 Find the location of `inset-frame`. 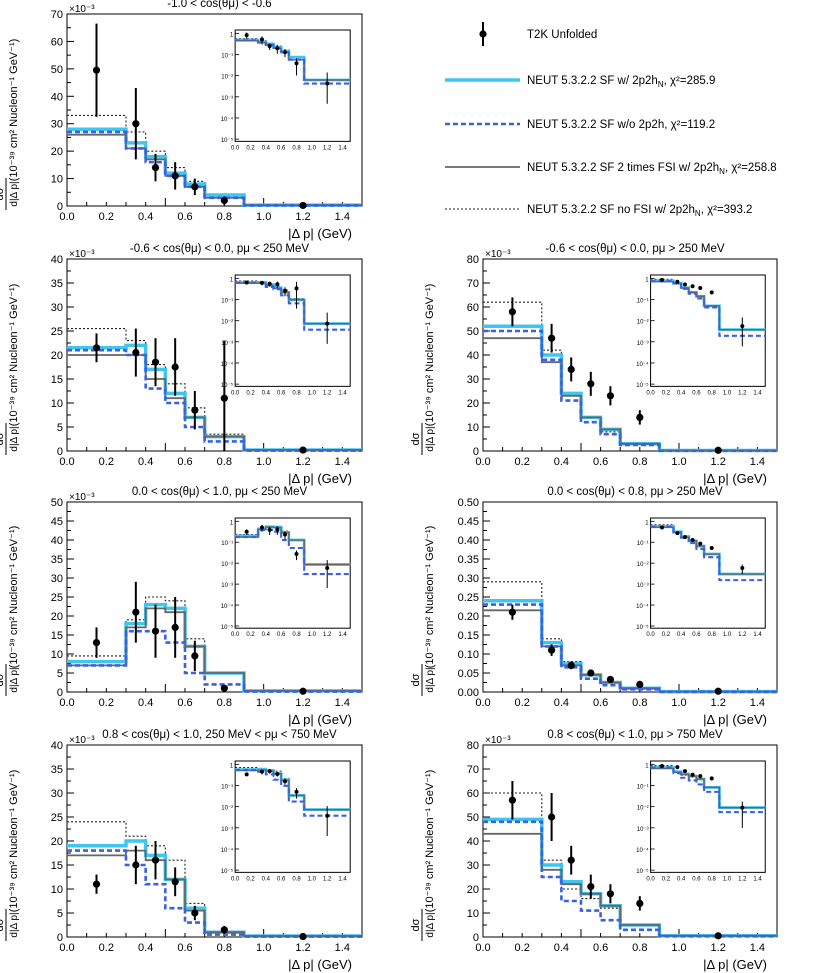

inset-frame is located at coordinates (292, 85).